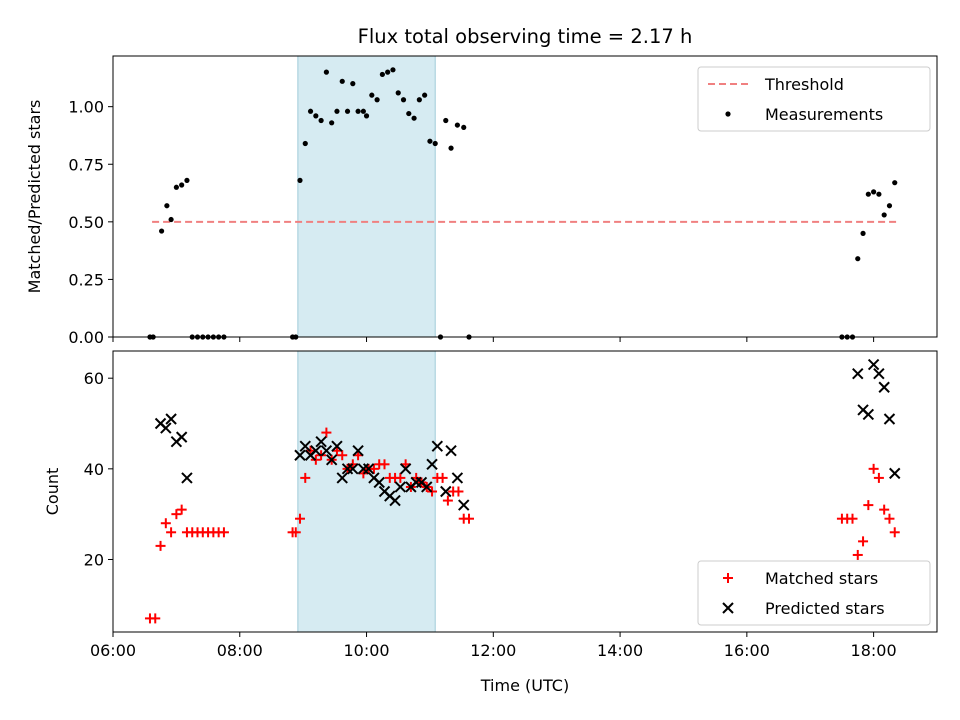 The width and height of the screenshot is (960, 720). Describe the element at coordinates (94, 469) in the screenshot. I see `y-tick-label: 40` at that location.